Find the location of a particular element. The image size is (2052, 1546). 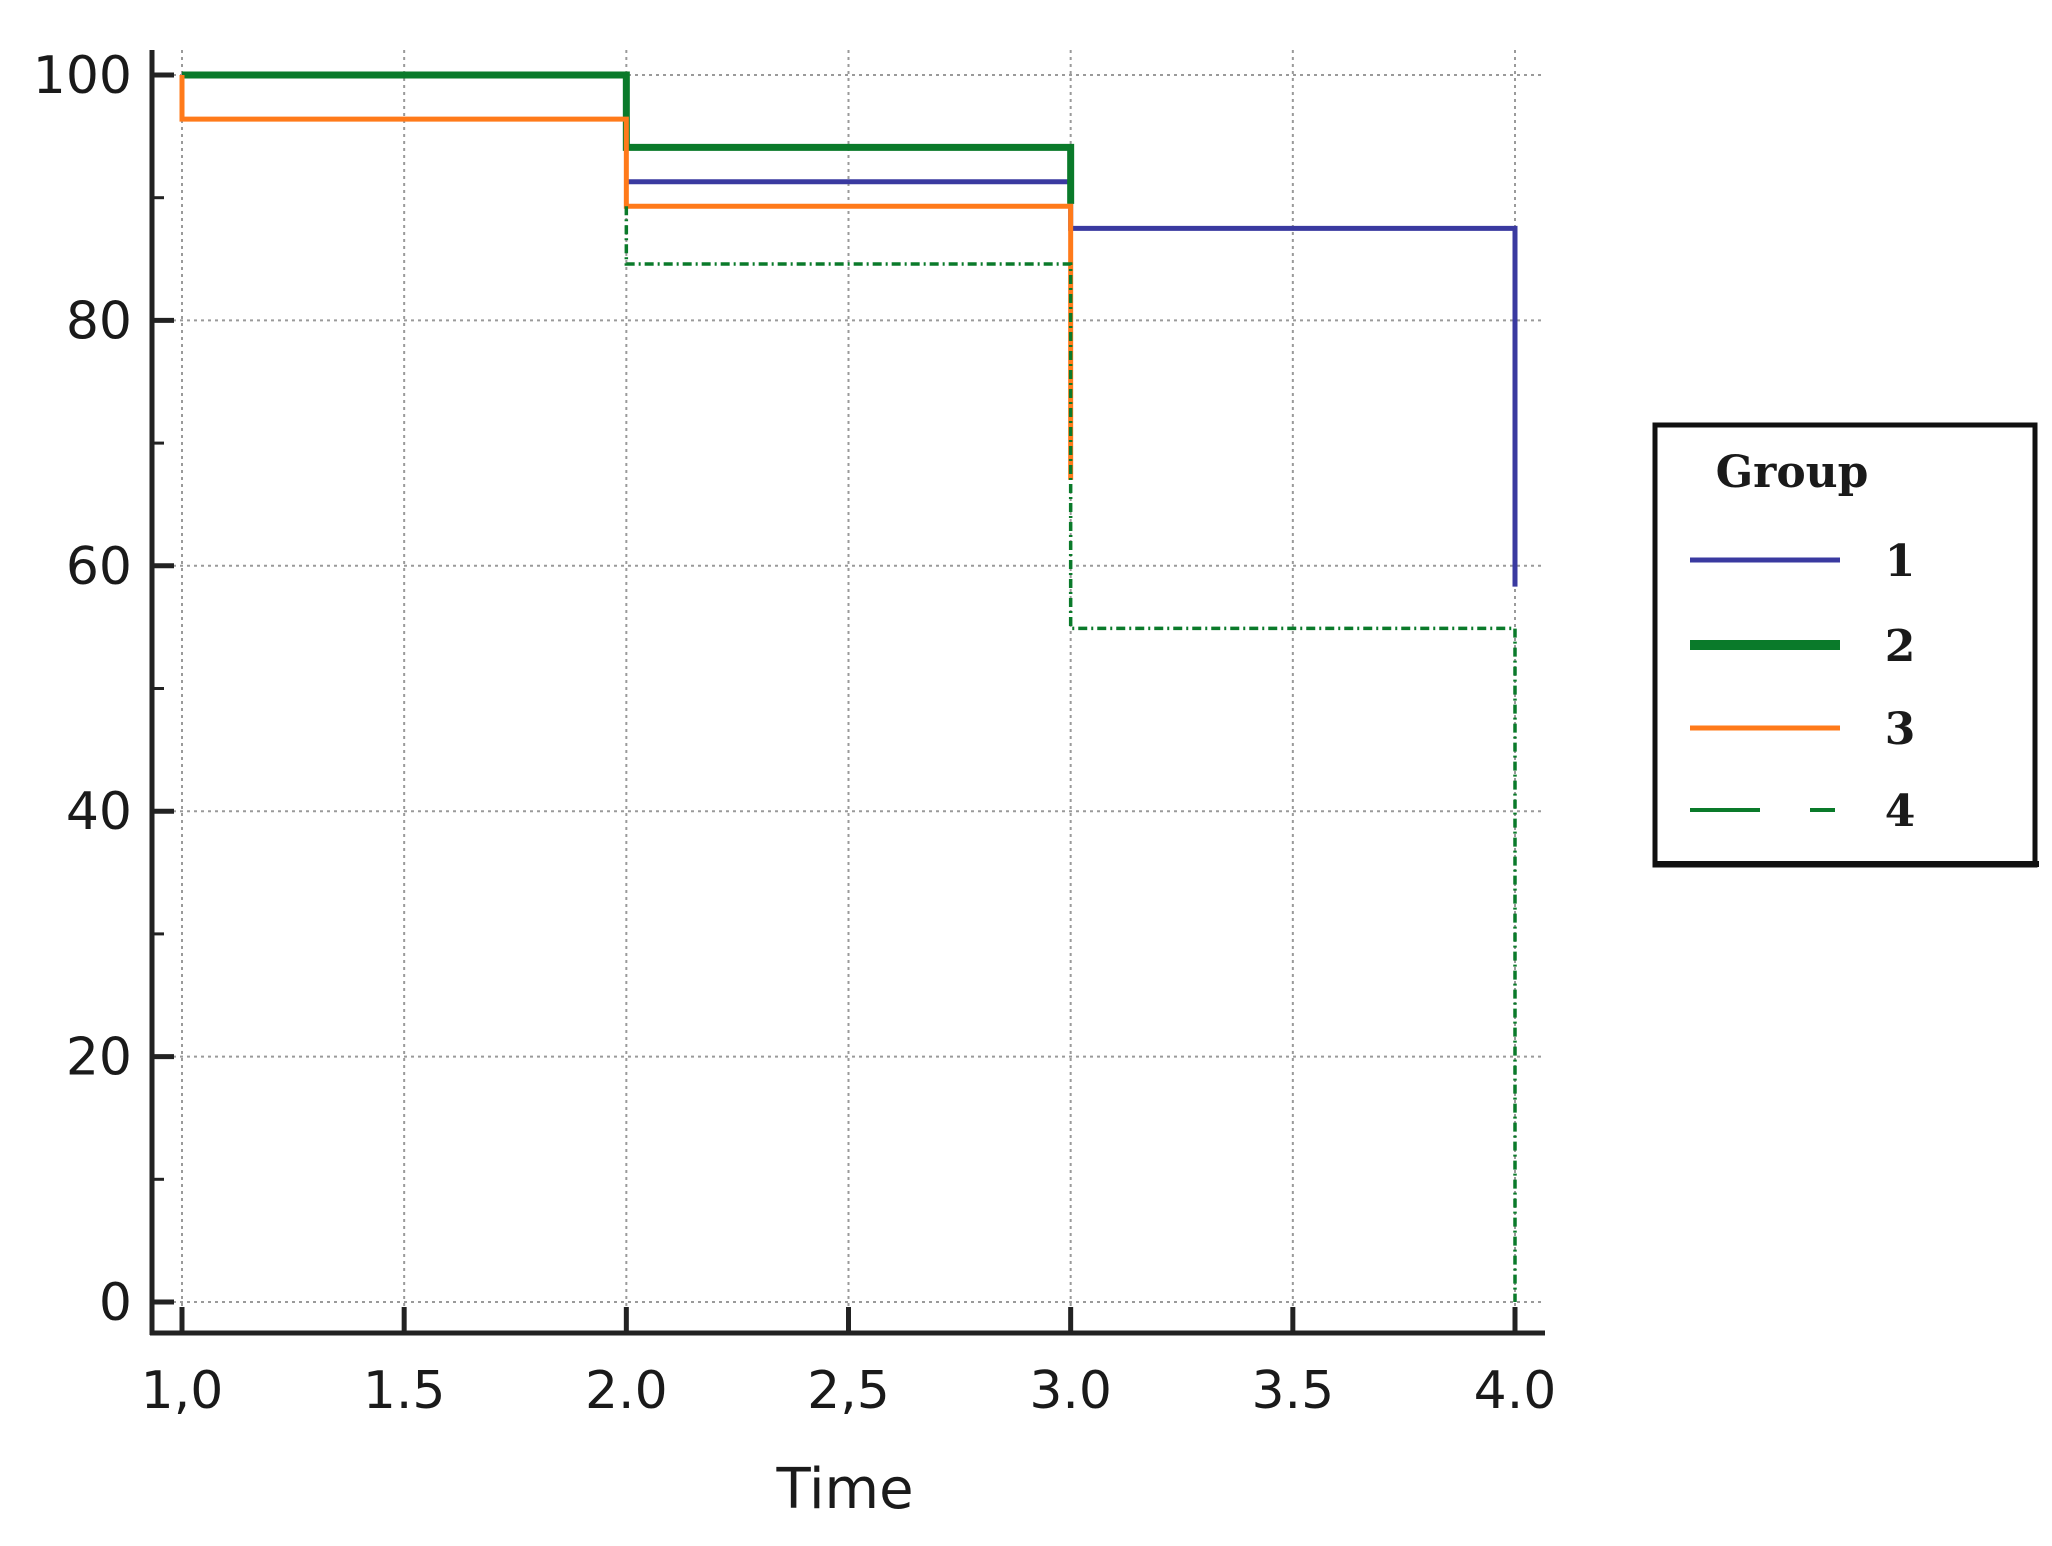

y-tick-label: 40 is located at coordinates (99, 812).